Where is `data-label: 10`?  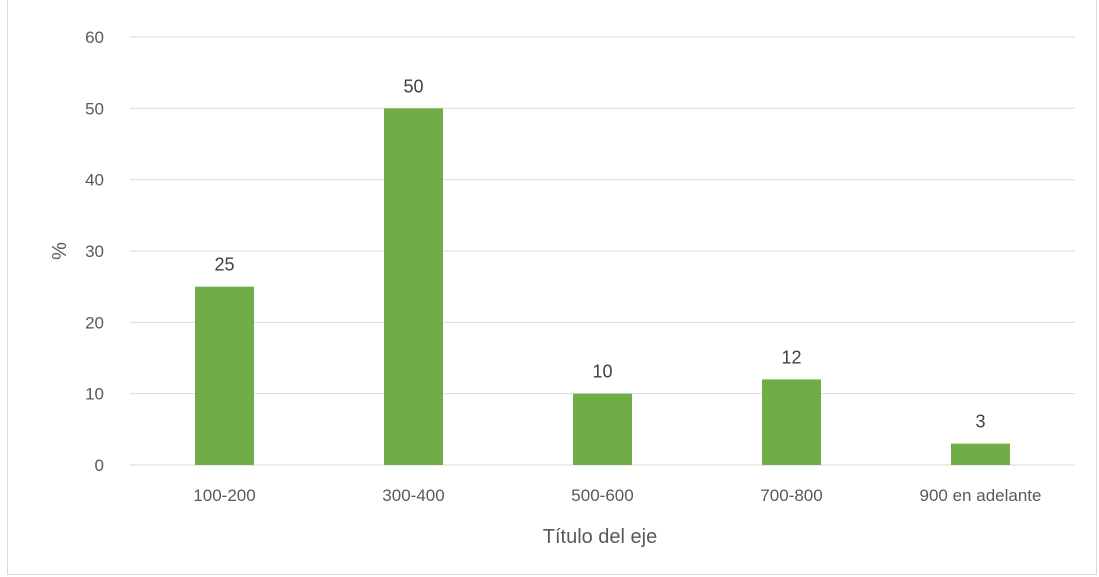 data-label: 10 is located at coordinates (602, 372).